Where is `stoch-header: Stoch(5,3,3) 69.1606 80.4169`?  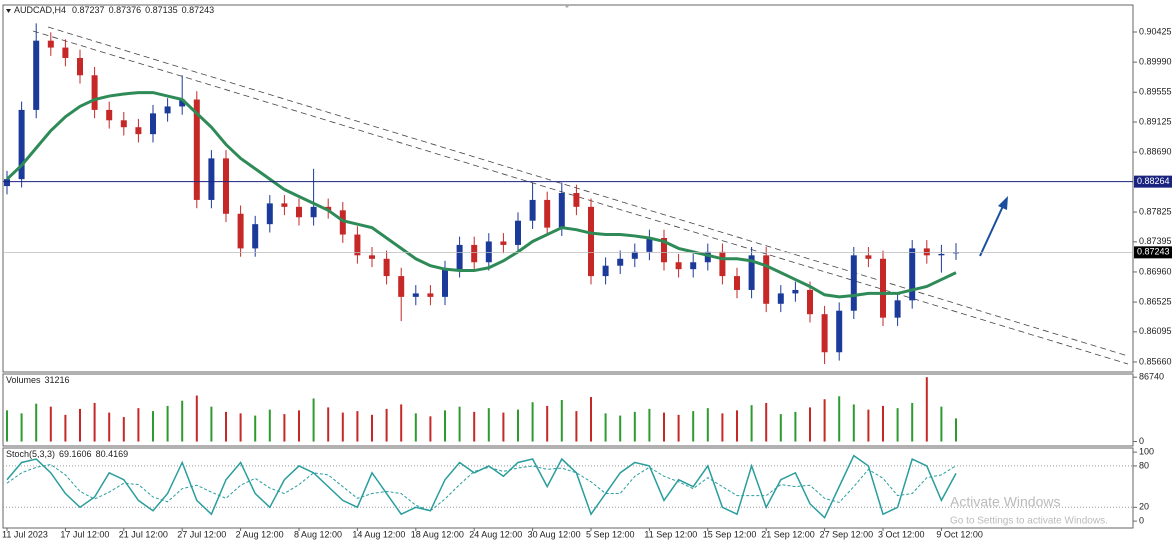
stoch-header: Stoch(5,3,3) 69.1606 80.4169 is located at coordinates (67, 454).